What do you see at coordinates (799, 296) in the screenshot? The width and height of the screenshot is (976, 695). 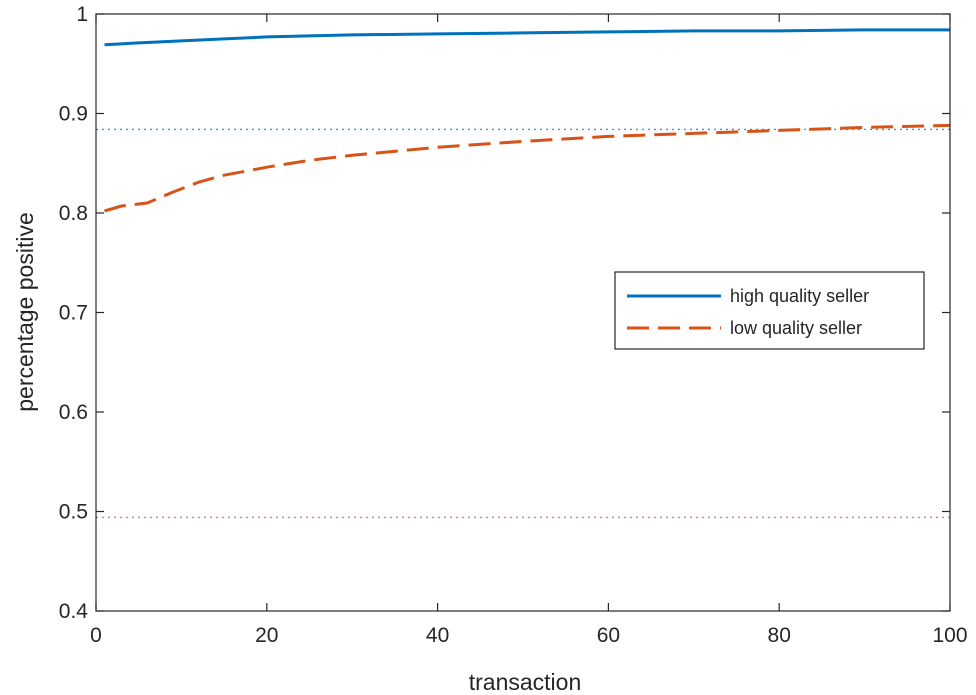 I see `legend-label-0: high quality seller` at bounding box center [799, 296].